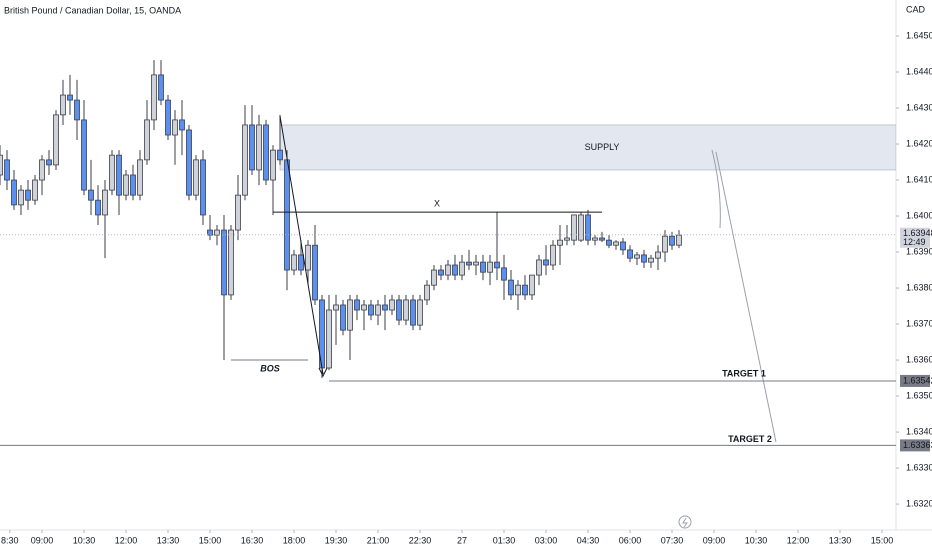 The width and height of the screenshot is (932, 550). Describe the element at coordinates (919, 323) in the screenshot. I see `y-tick-label: 1.63700` at that location.